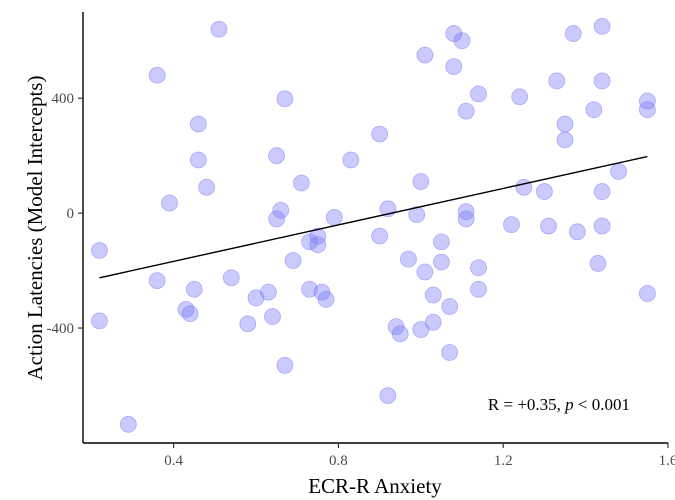 The width and height of the screenshot is (675, 500). What do you see at coordinates (667, 461) in the screenshot?
I see `x-tick-label: 1.6` at bounding box center [667, 461].